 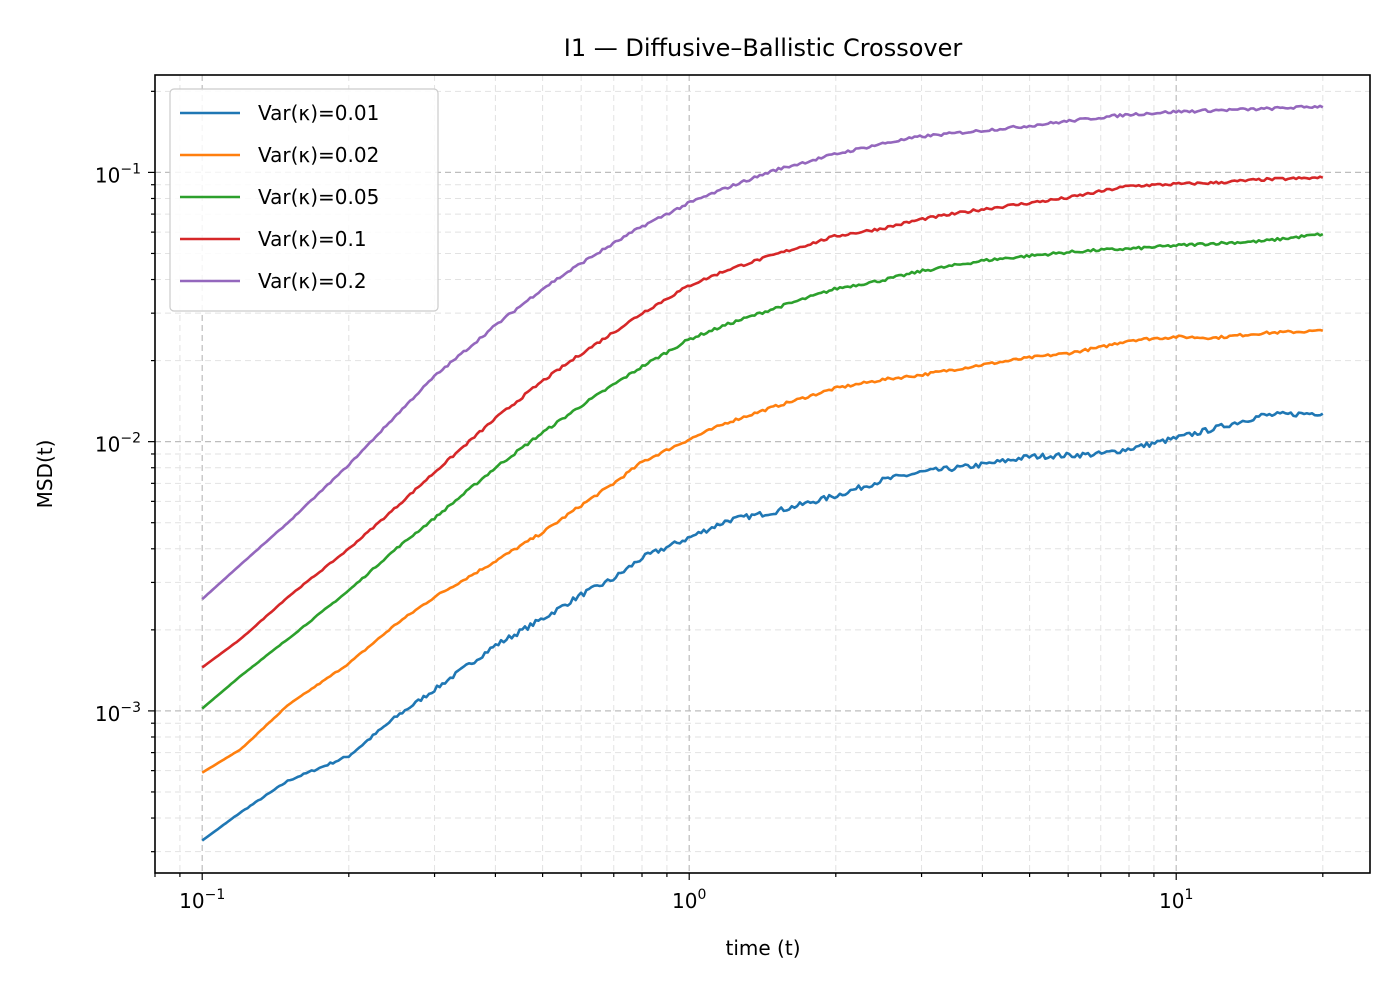 What do you see at coordinates (202, 900) in the screenshot?
I see `x-tick-label: 10⁻¹` at bounding box center [202, 900].